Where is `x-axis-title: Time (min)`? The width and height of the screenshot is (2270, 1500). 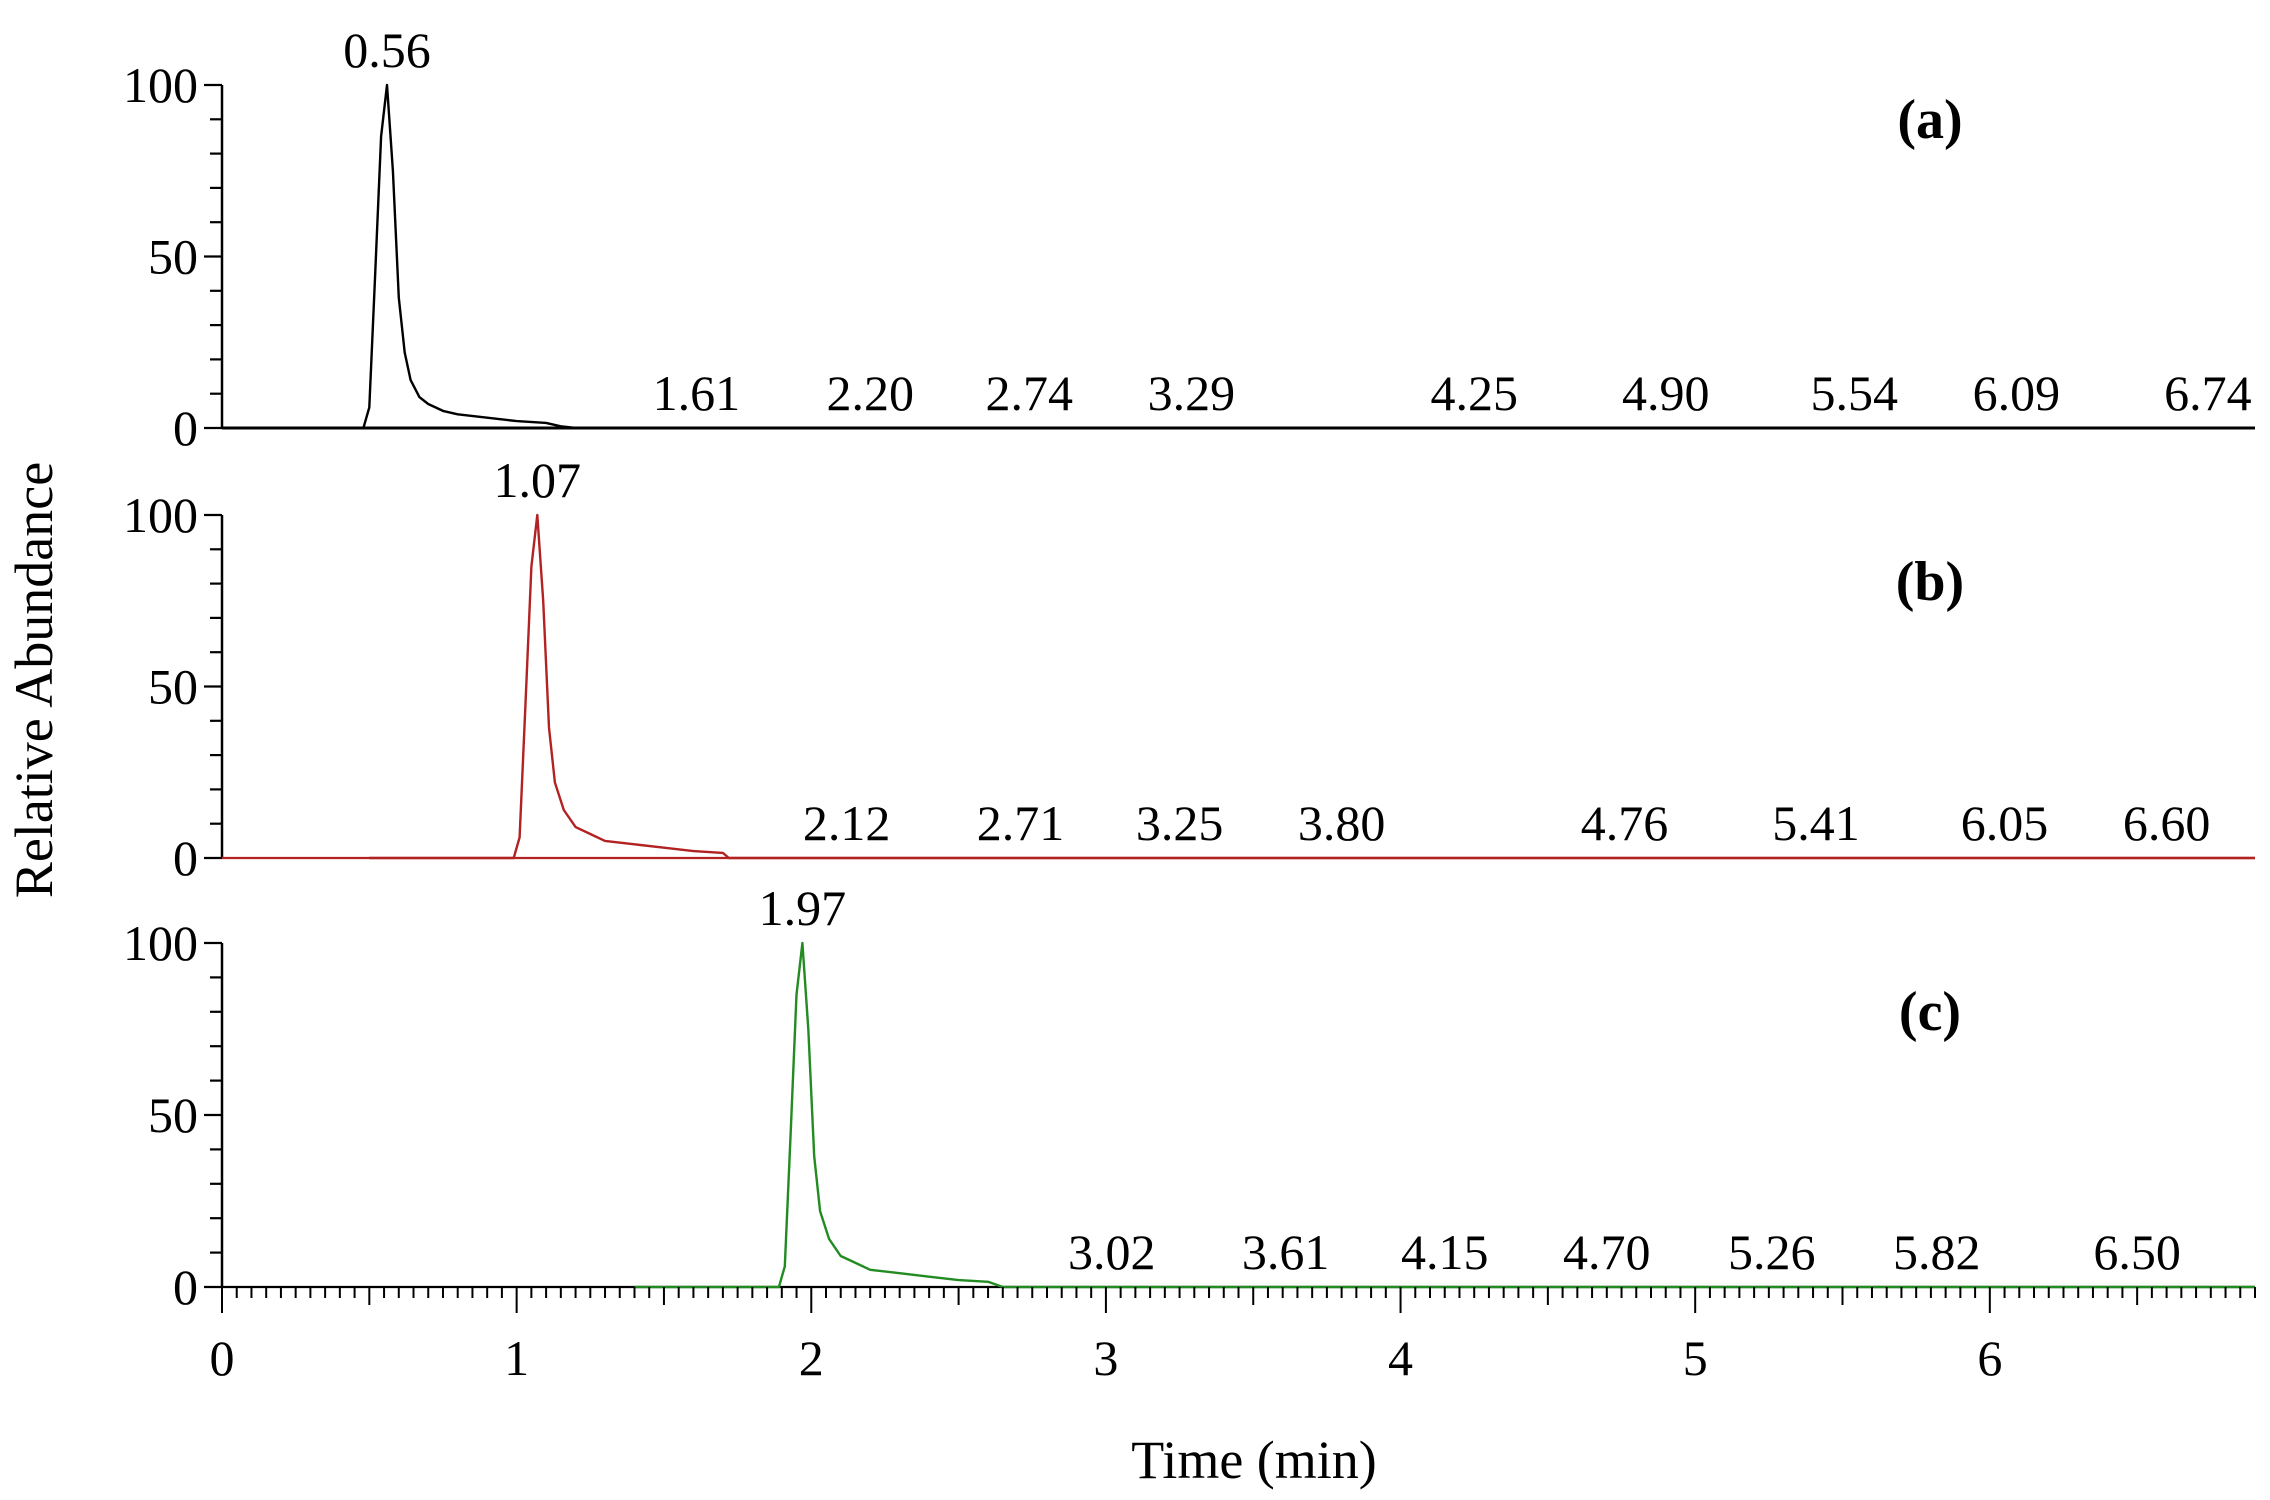
x-axis-title: Time (min) is located at coordinates (1254, 1460).